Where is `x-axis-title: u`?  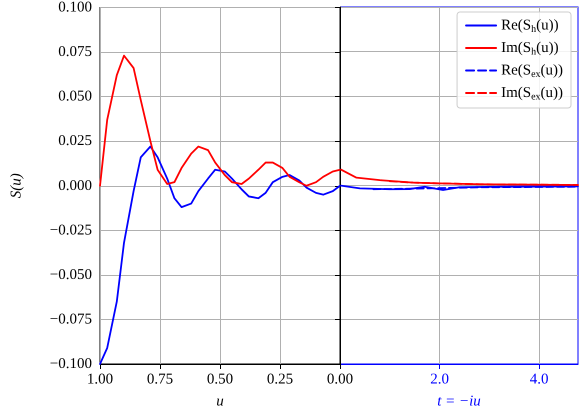 x-axis-title: u is located at coordinates (220, 402).